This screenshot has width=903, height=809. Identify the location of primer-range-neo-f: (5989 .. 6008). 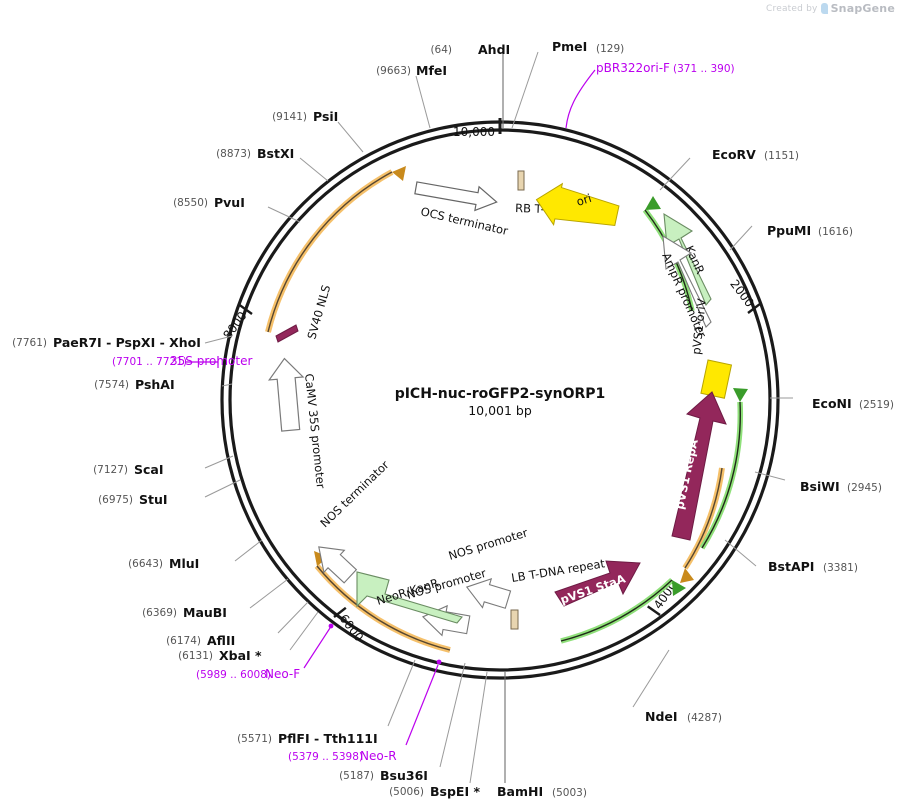
(233, 675).